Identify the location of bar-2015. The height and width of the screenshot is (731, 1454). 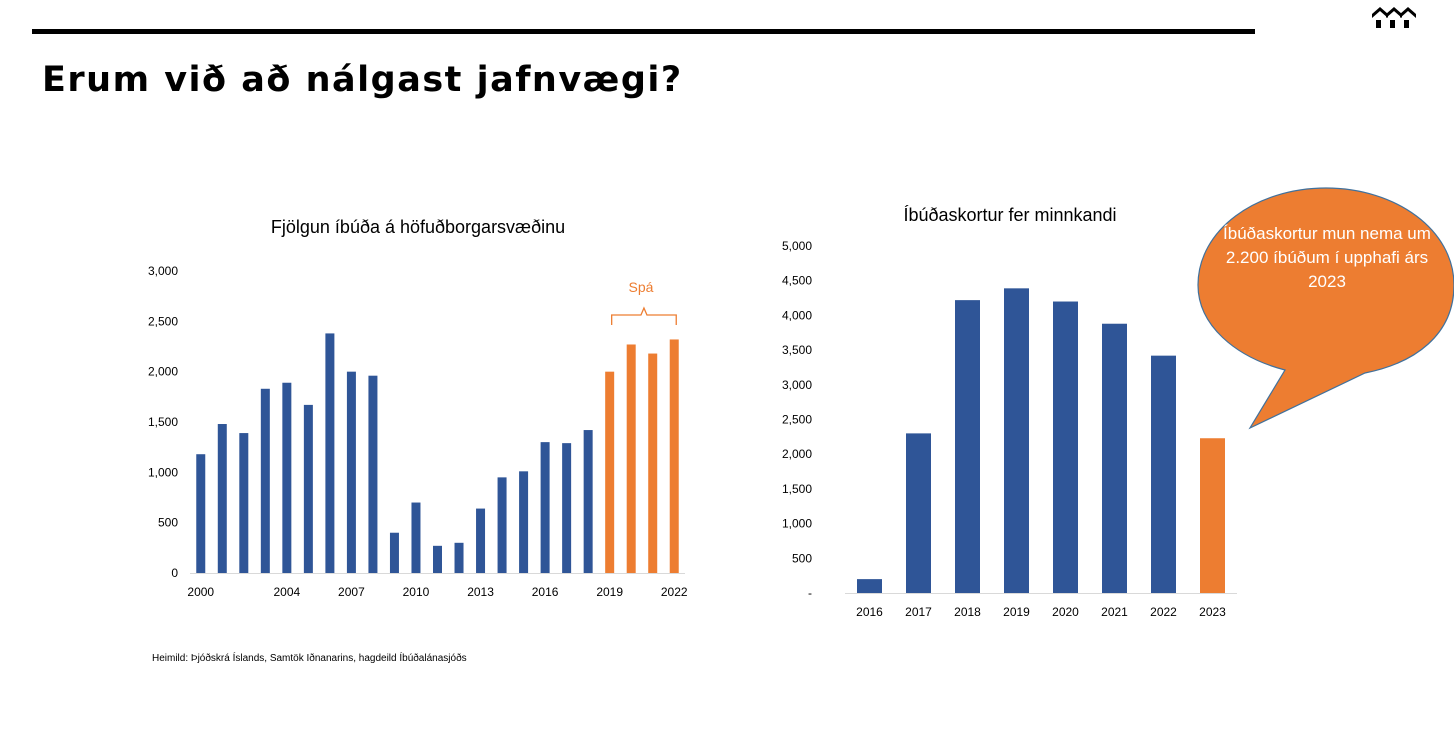
(524, 522).